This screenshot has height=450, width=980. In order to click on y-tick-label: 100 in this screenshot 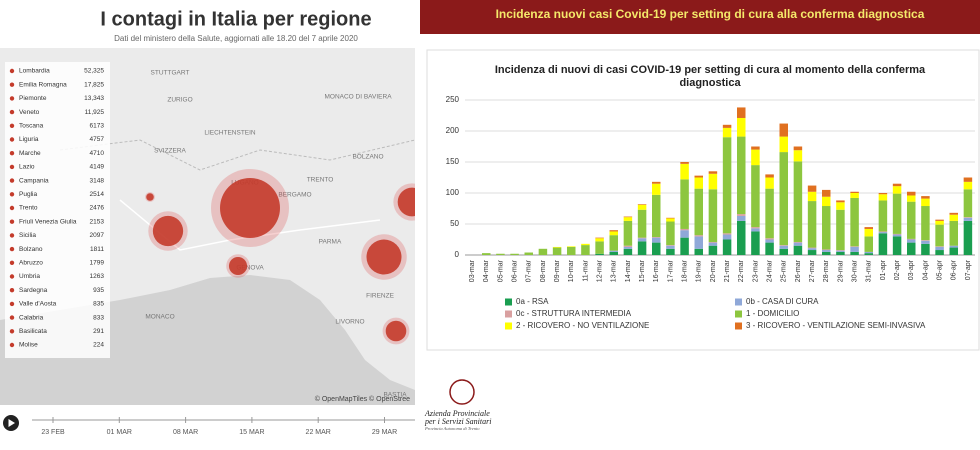, I will do `click(453, 192)`.